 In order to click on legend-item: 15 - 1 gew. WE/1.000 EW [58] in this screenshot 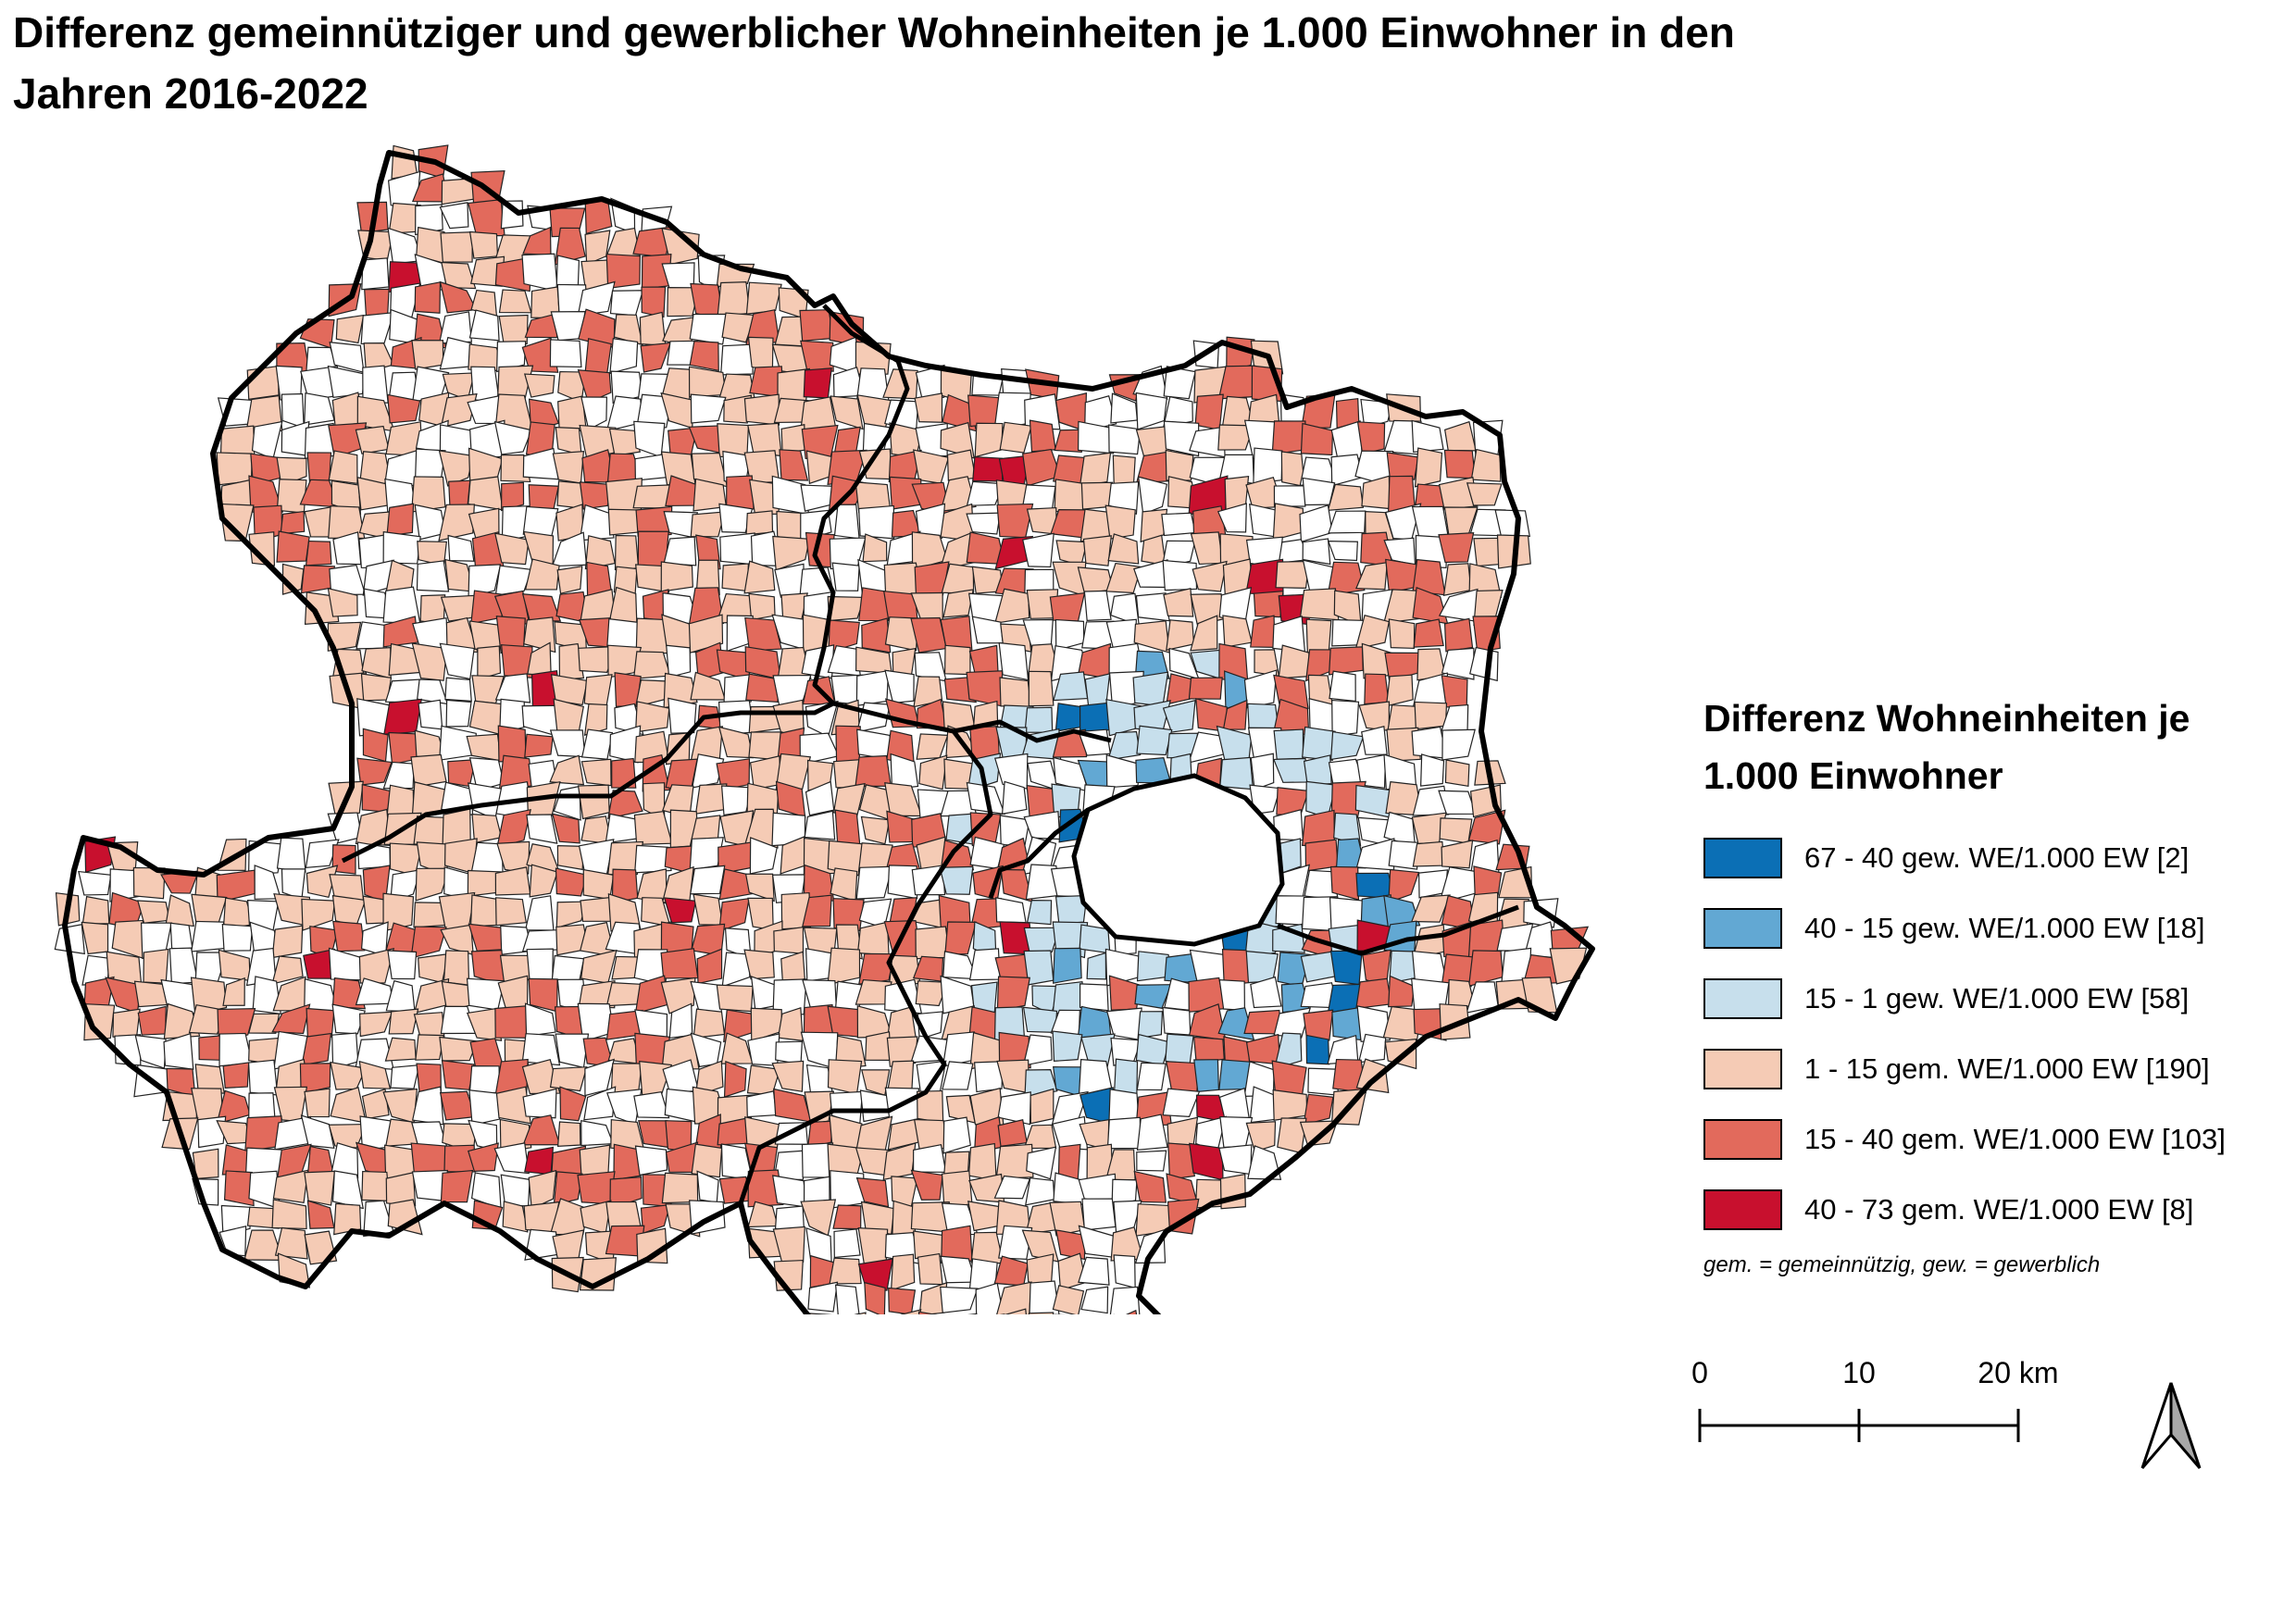, I will do `click(1990, 999)`.